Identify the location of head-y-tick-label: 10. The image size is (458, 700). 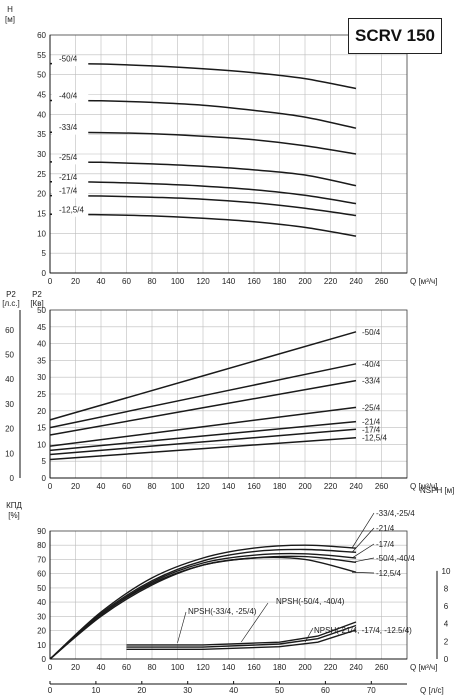
(41, 233).